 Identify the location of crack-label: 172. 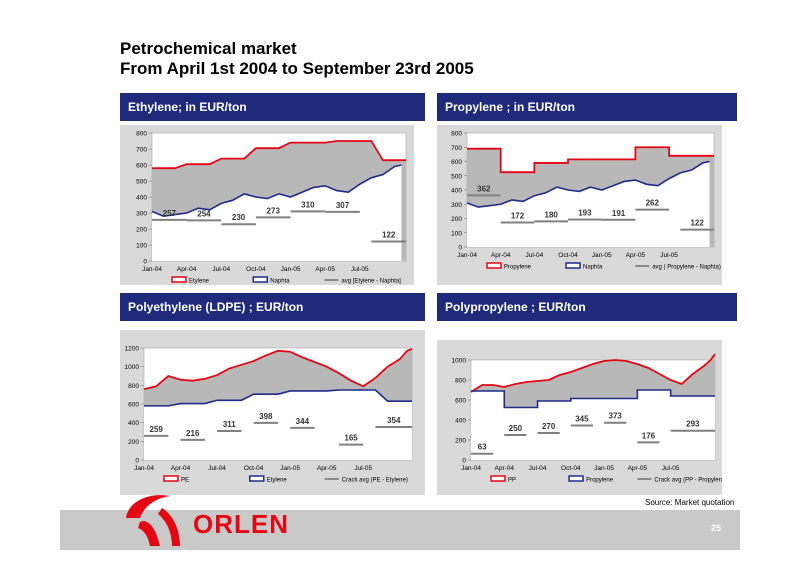
(518, 215).